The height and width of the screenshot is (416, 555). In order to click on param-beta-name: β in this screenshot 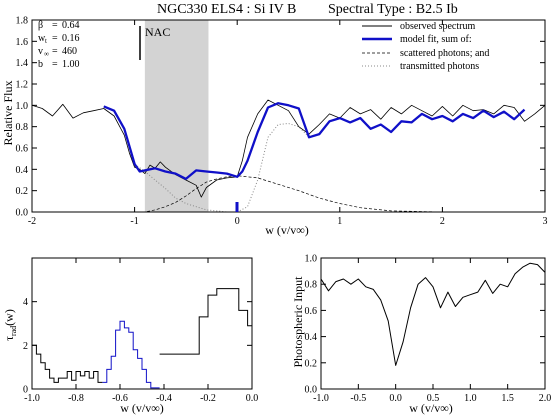, I will do `click(40, 25)`.